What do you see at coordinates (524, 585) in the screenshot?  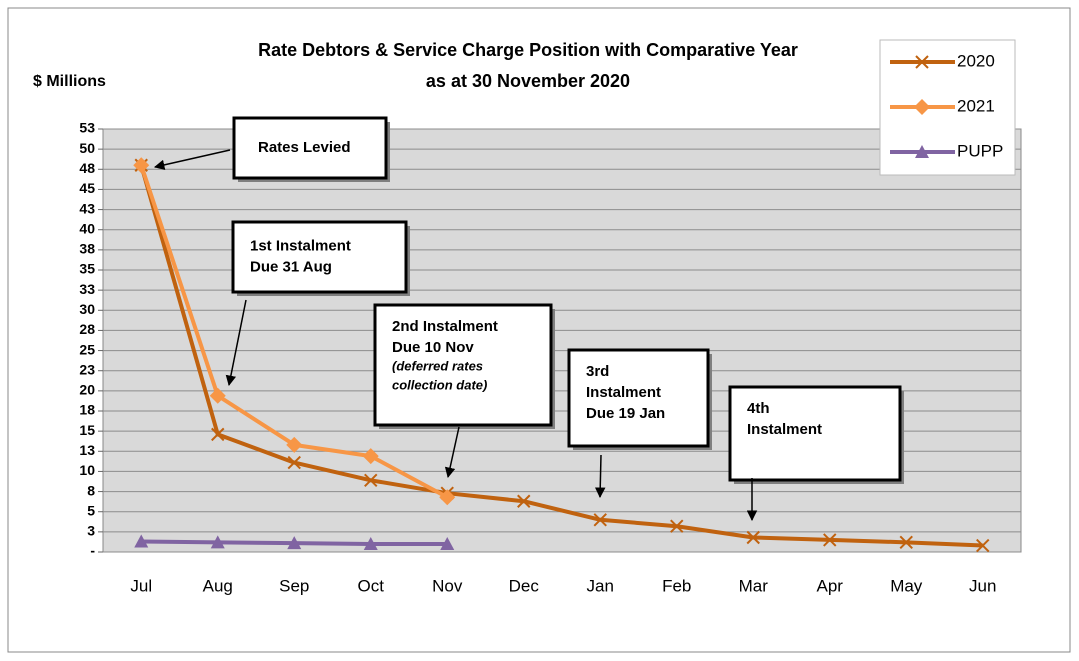 I see `x-tick-label: Dec` at bounding box center [524, 585].